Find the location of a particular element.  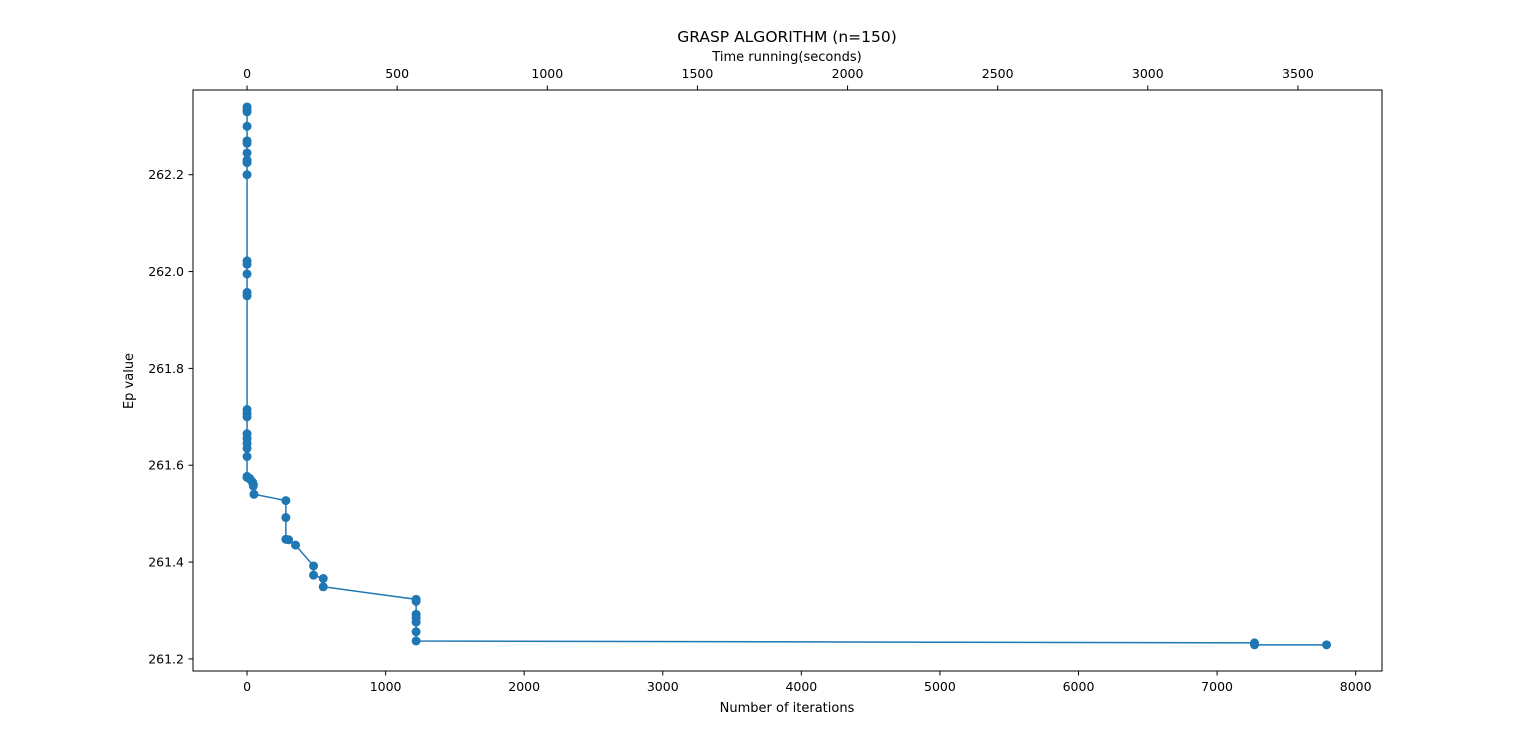

x-ticks: 0 1000 2000 3000 4000 5000 6000 7000 8000 is located at coordinates (807, 682).